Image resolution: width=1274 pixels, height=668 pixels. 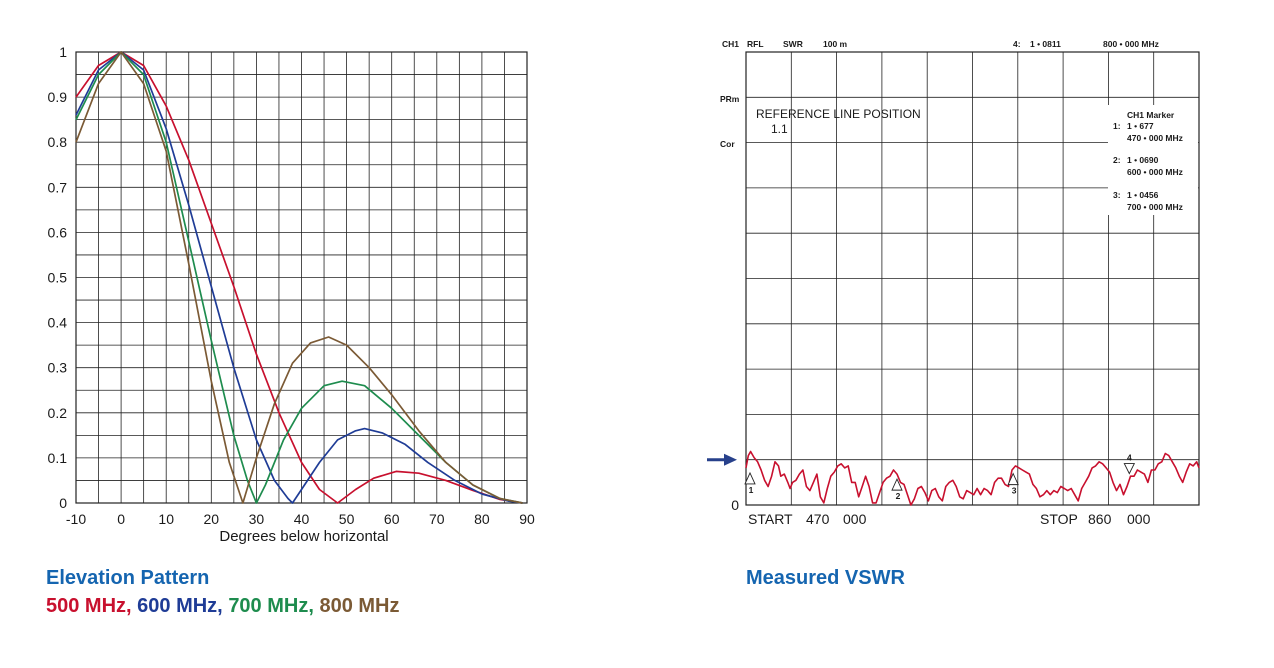 What do you see at coordinates (63, 52) in the screenshot?
I see `elevation-y-tick-label: 1` at bounding box center [63, 52].